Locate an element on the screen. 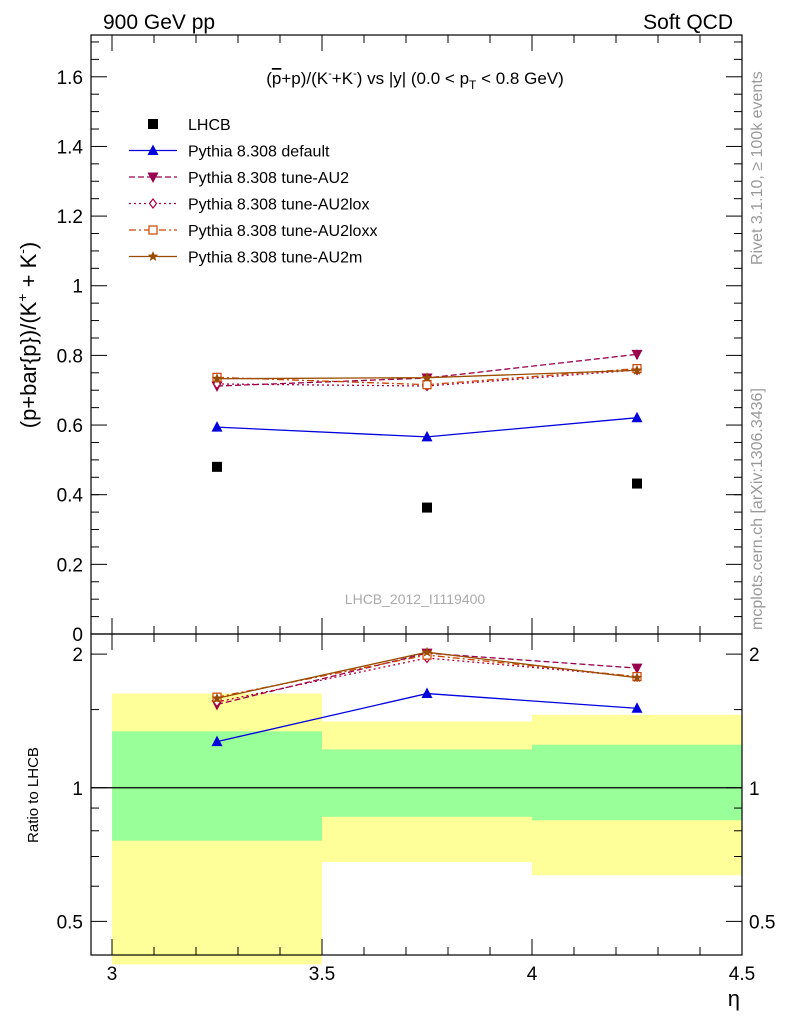  ratio-ytick-label: 1 is located at coordinates (77, 789).